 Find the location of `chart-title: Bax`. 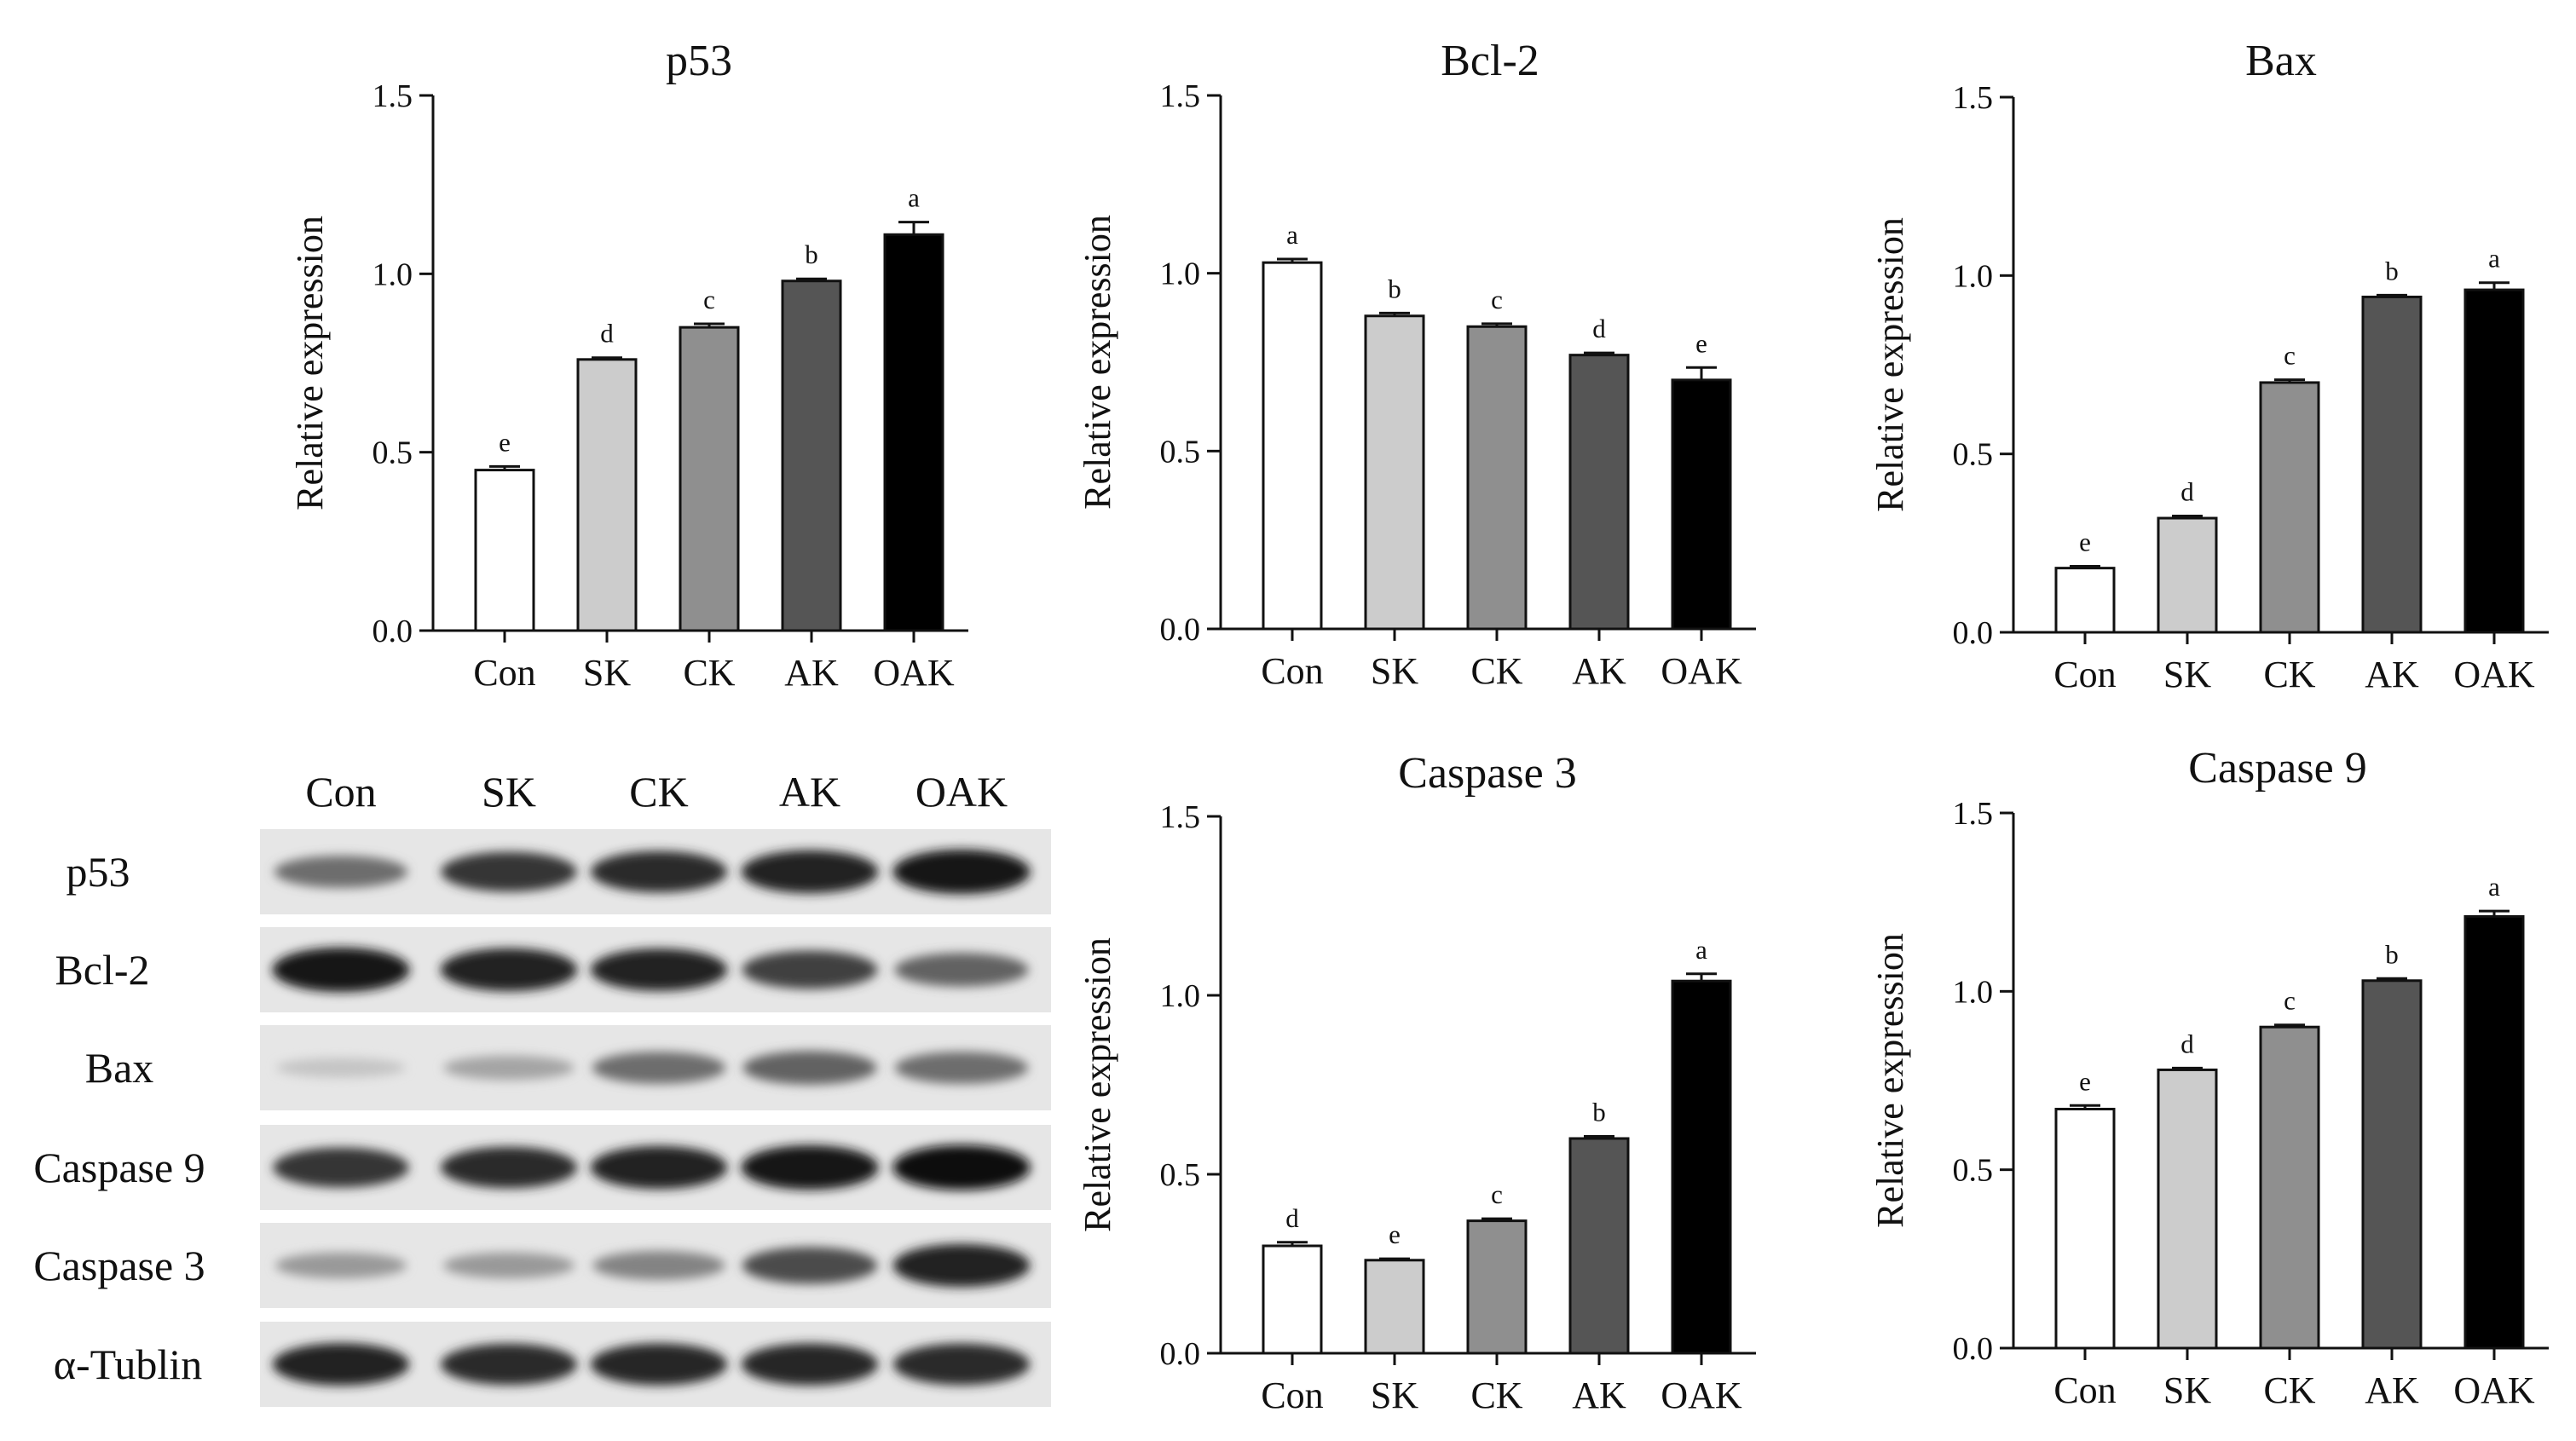

chart-title: Bax is located at coordinates (2281, 61).